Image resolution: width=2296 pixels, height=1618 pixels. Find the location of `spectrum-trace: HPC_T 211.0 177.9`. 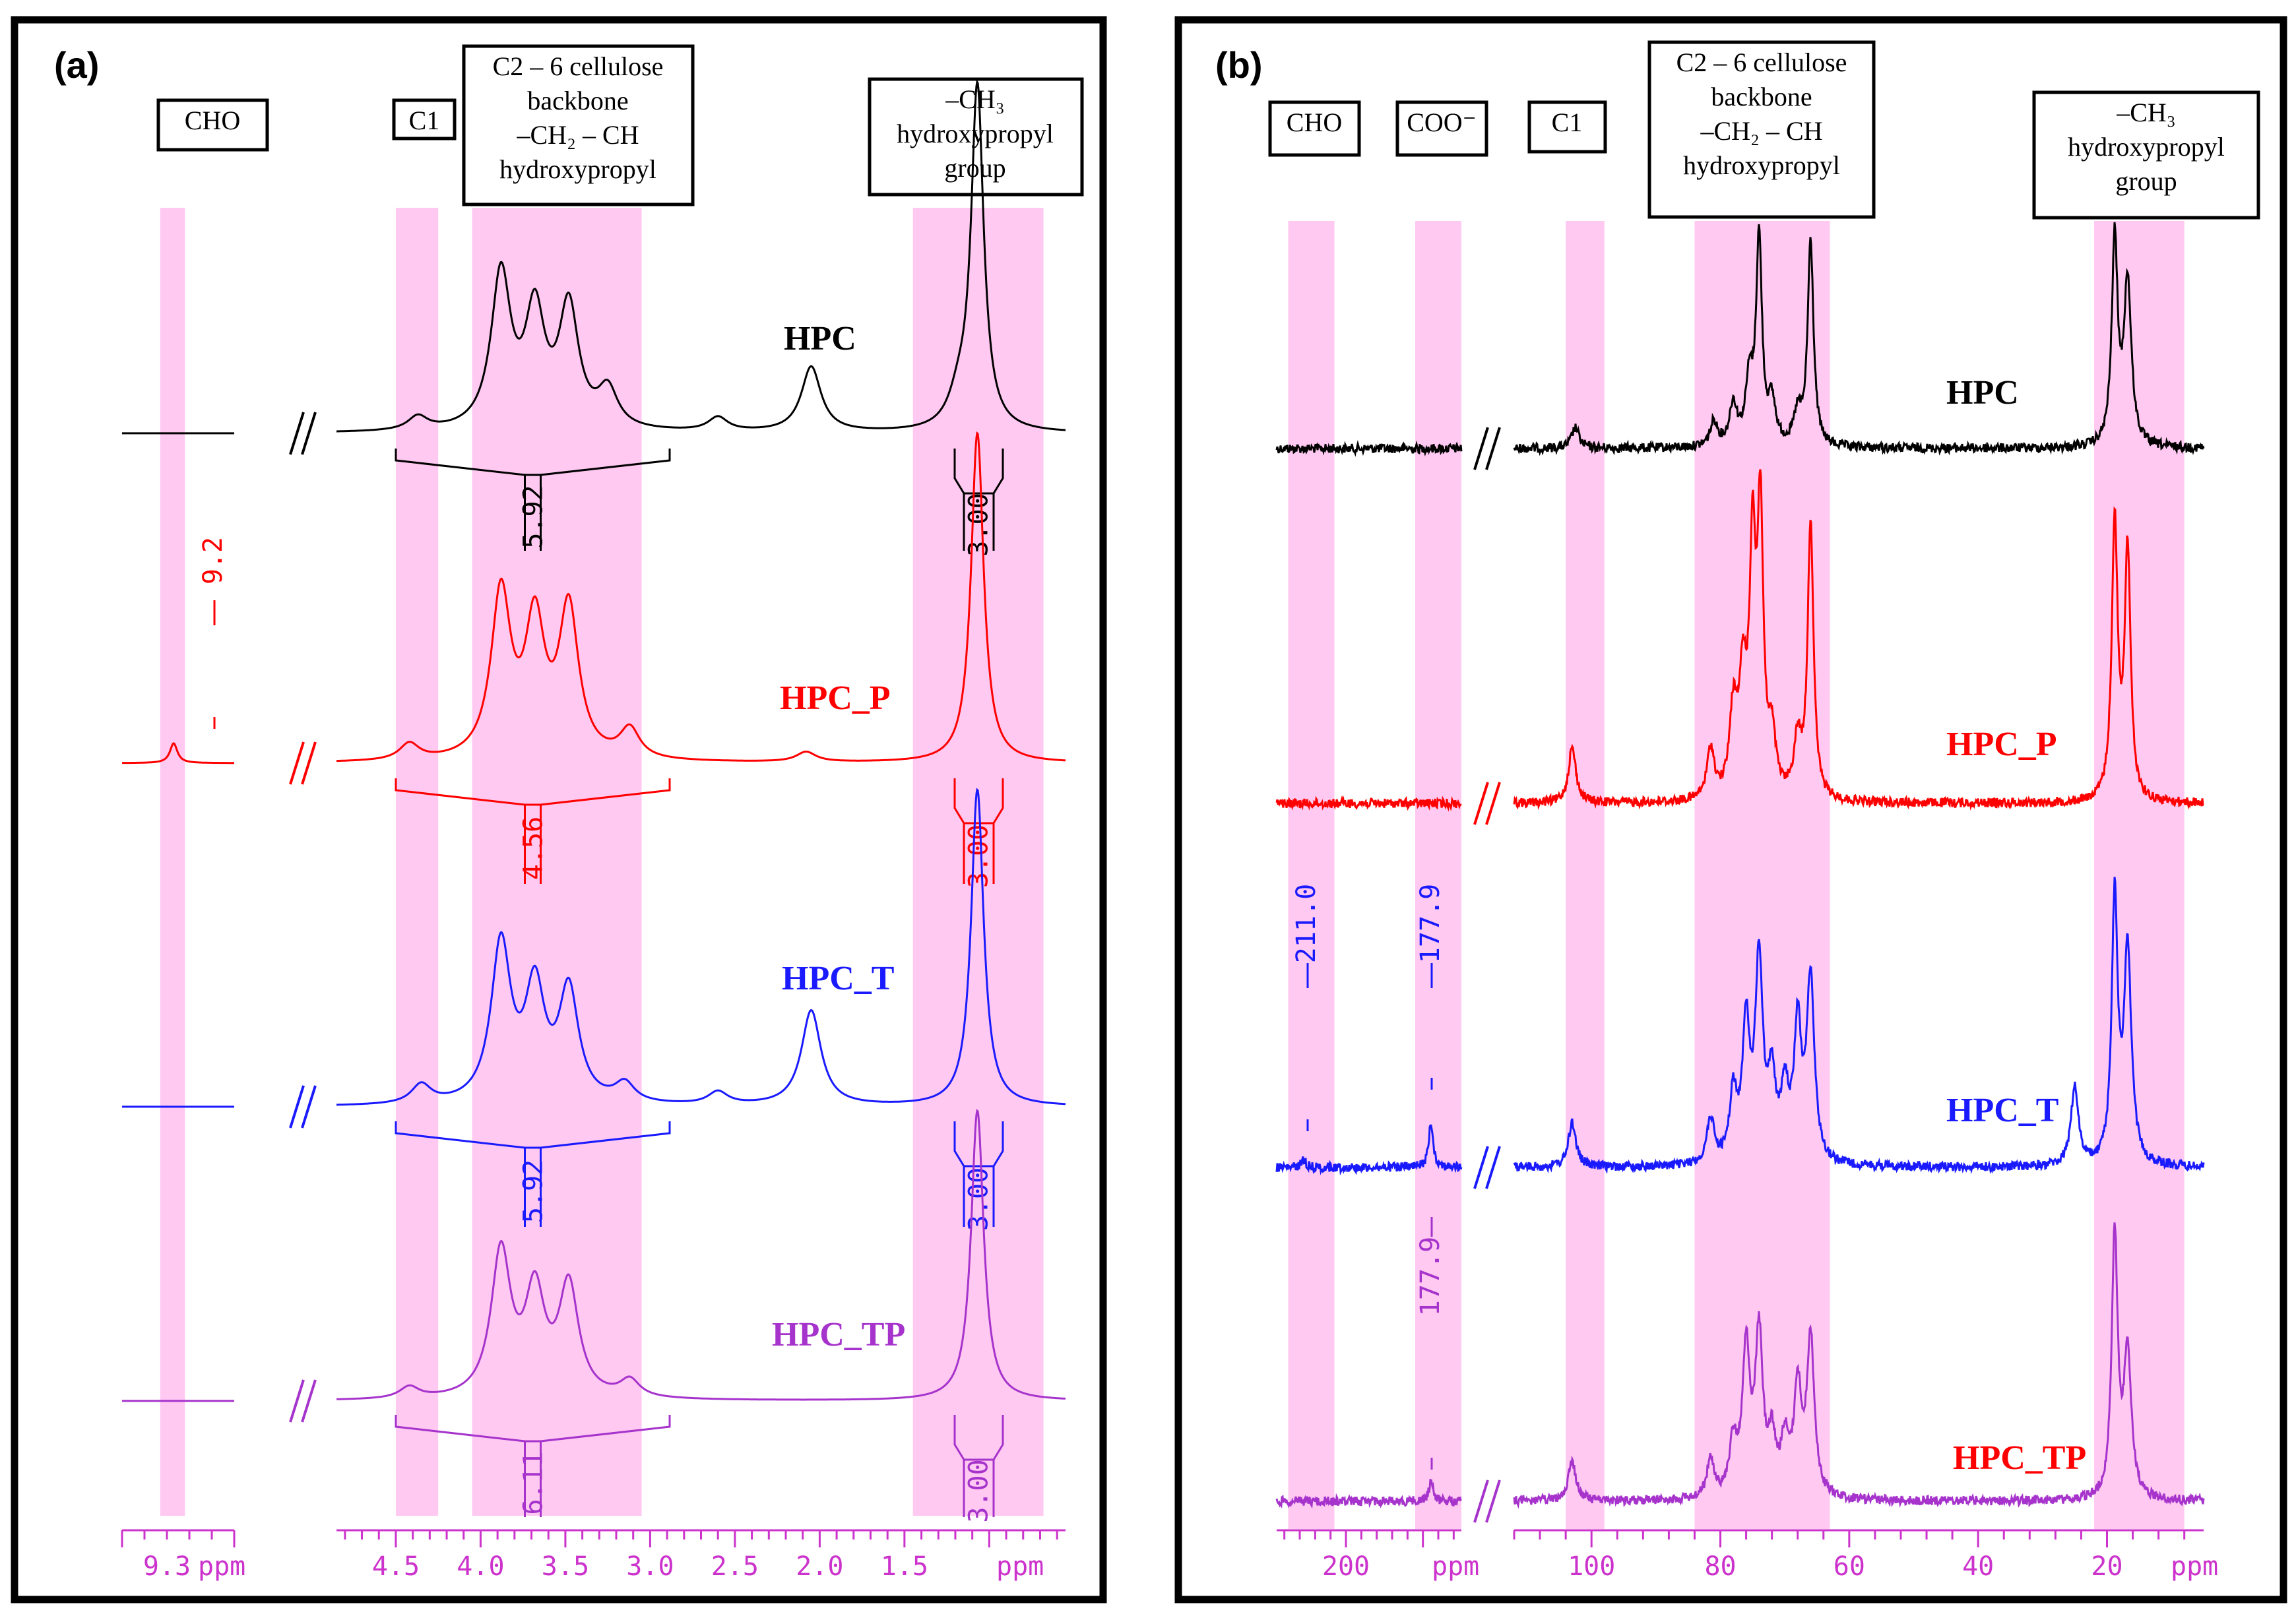

spectrum-trace: HPC_T 211.0 177.9 is located at coordinates (1740, 1033).